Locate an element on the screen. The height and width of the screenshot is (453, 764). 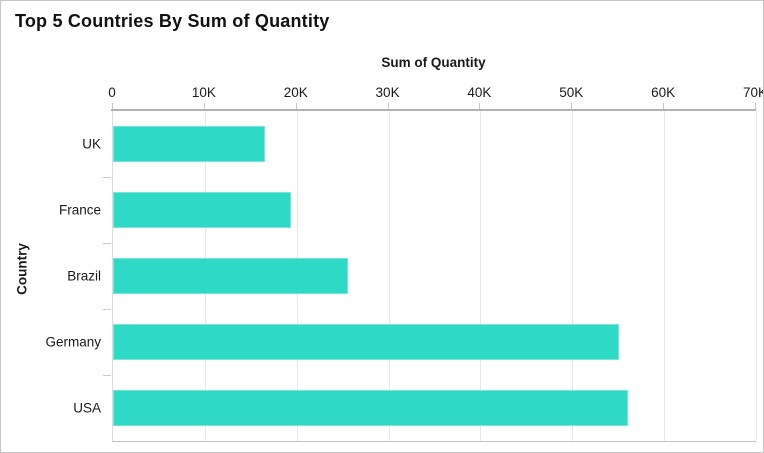
x-tick-label-40K: 40K is located at coordinates (479, 92).